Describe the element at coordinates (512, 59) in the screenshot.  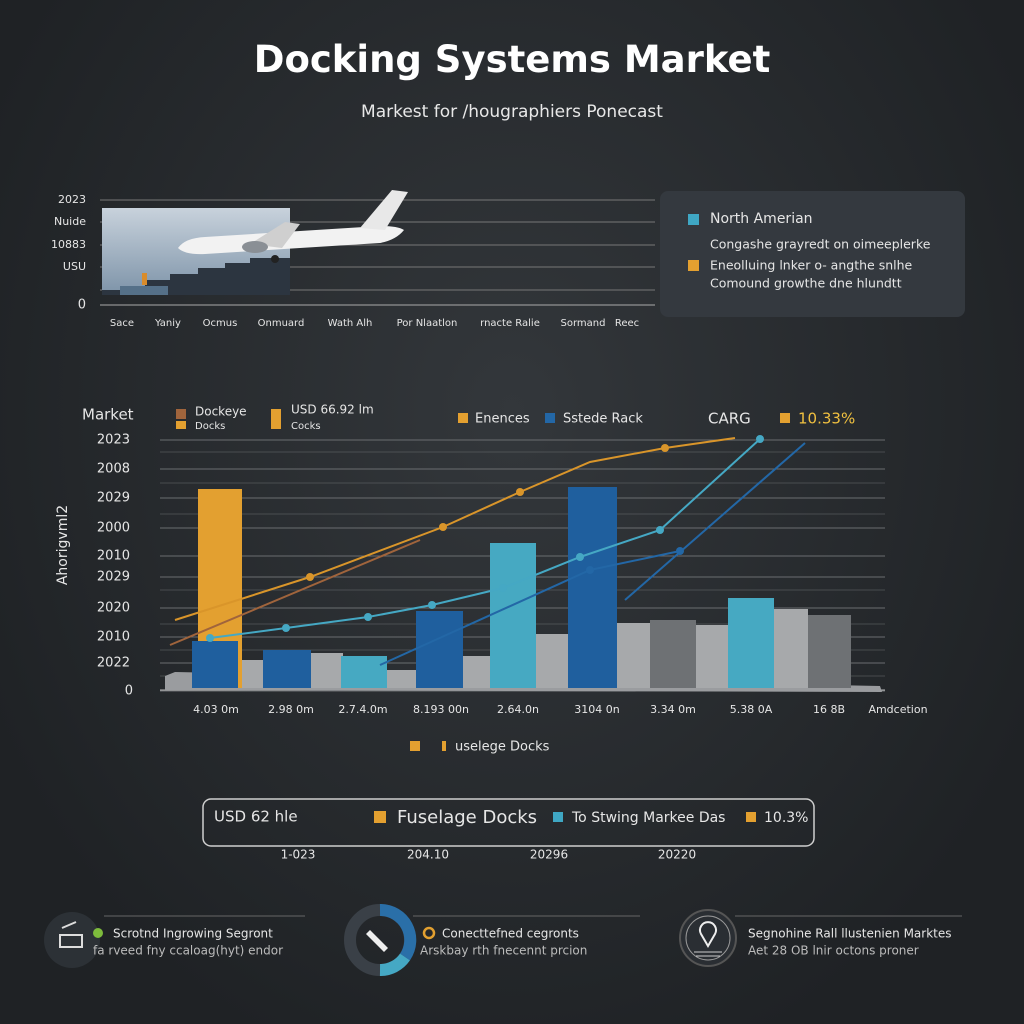
I see `title: Docking Systems Market` at that location.